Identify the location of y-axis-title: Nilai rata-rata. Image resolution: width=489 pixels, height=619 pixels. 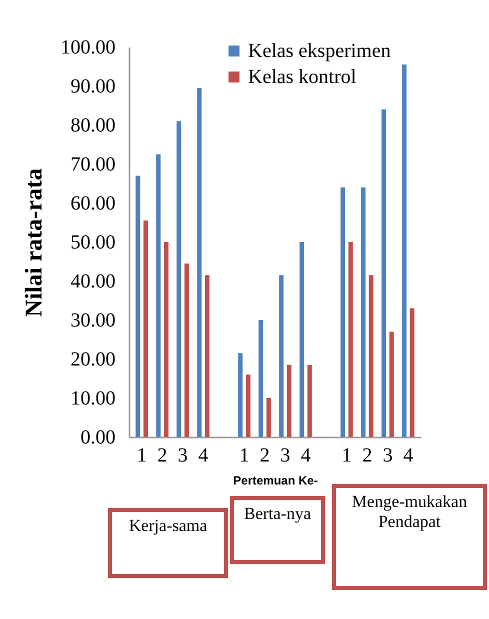
(35, 242).